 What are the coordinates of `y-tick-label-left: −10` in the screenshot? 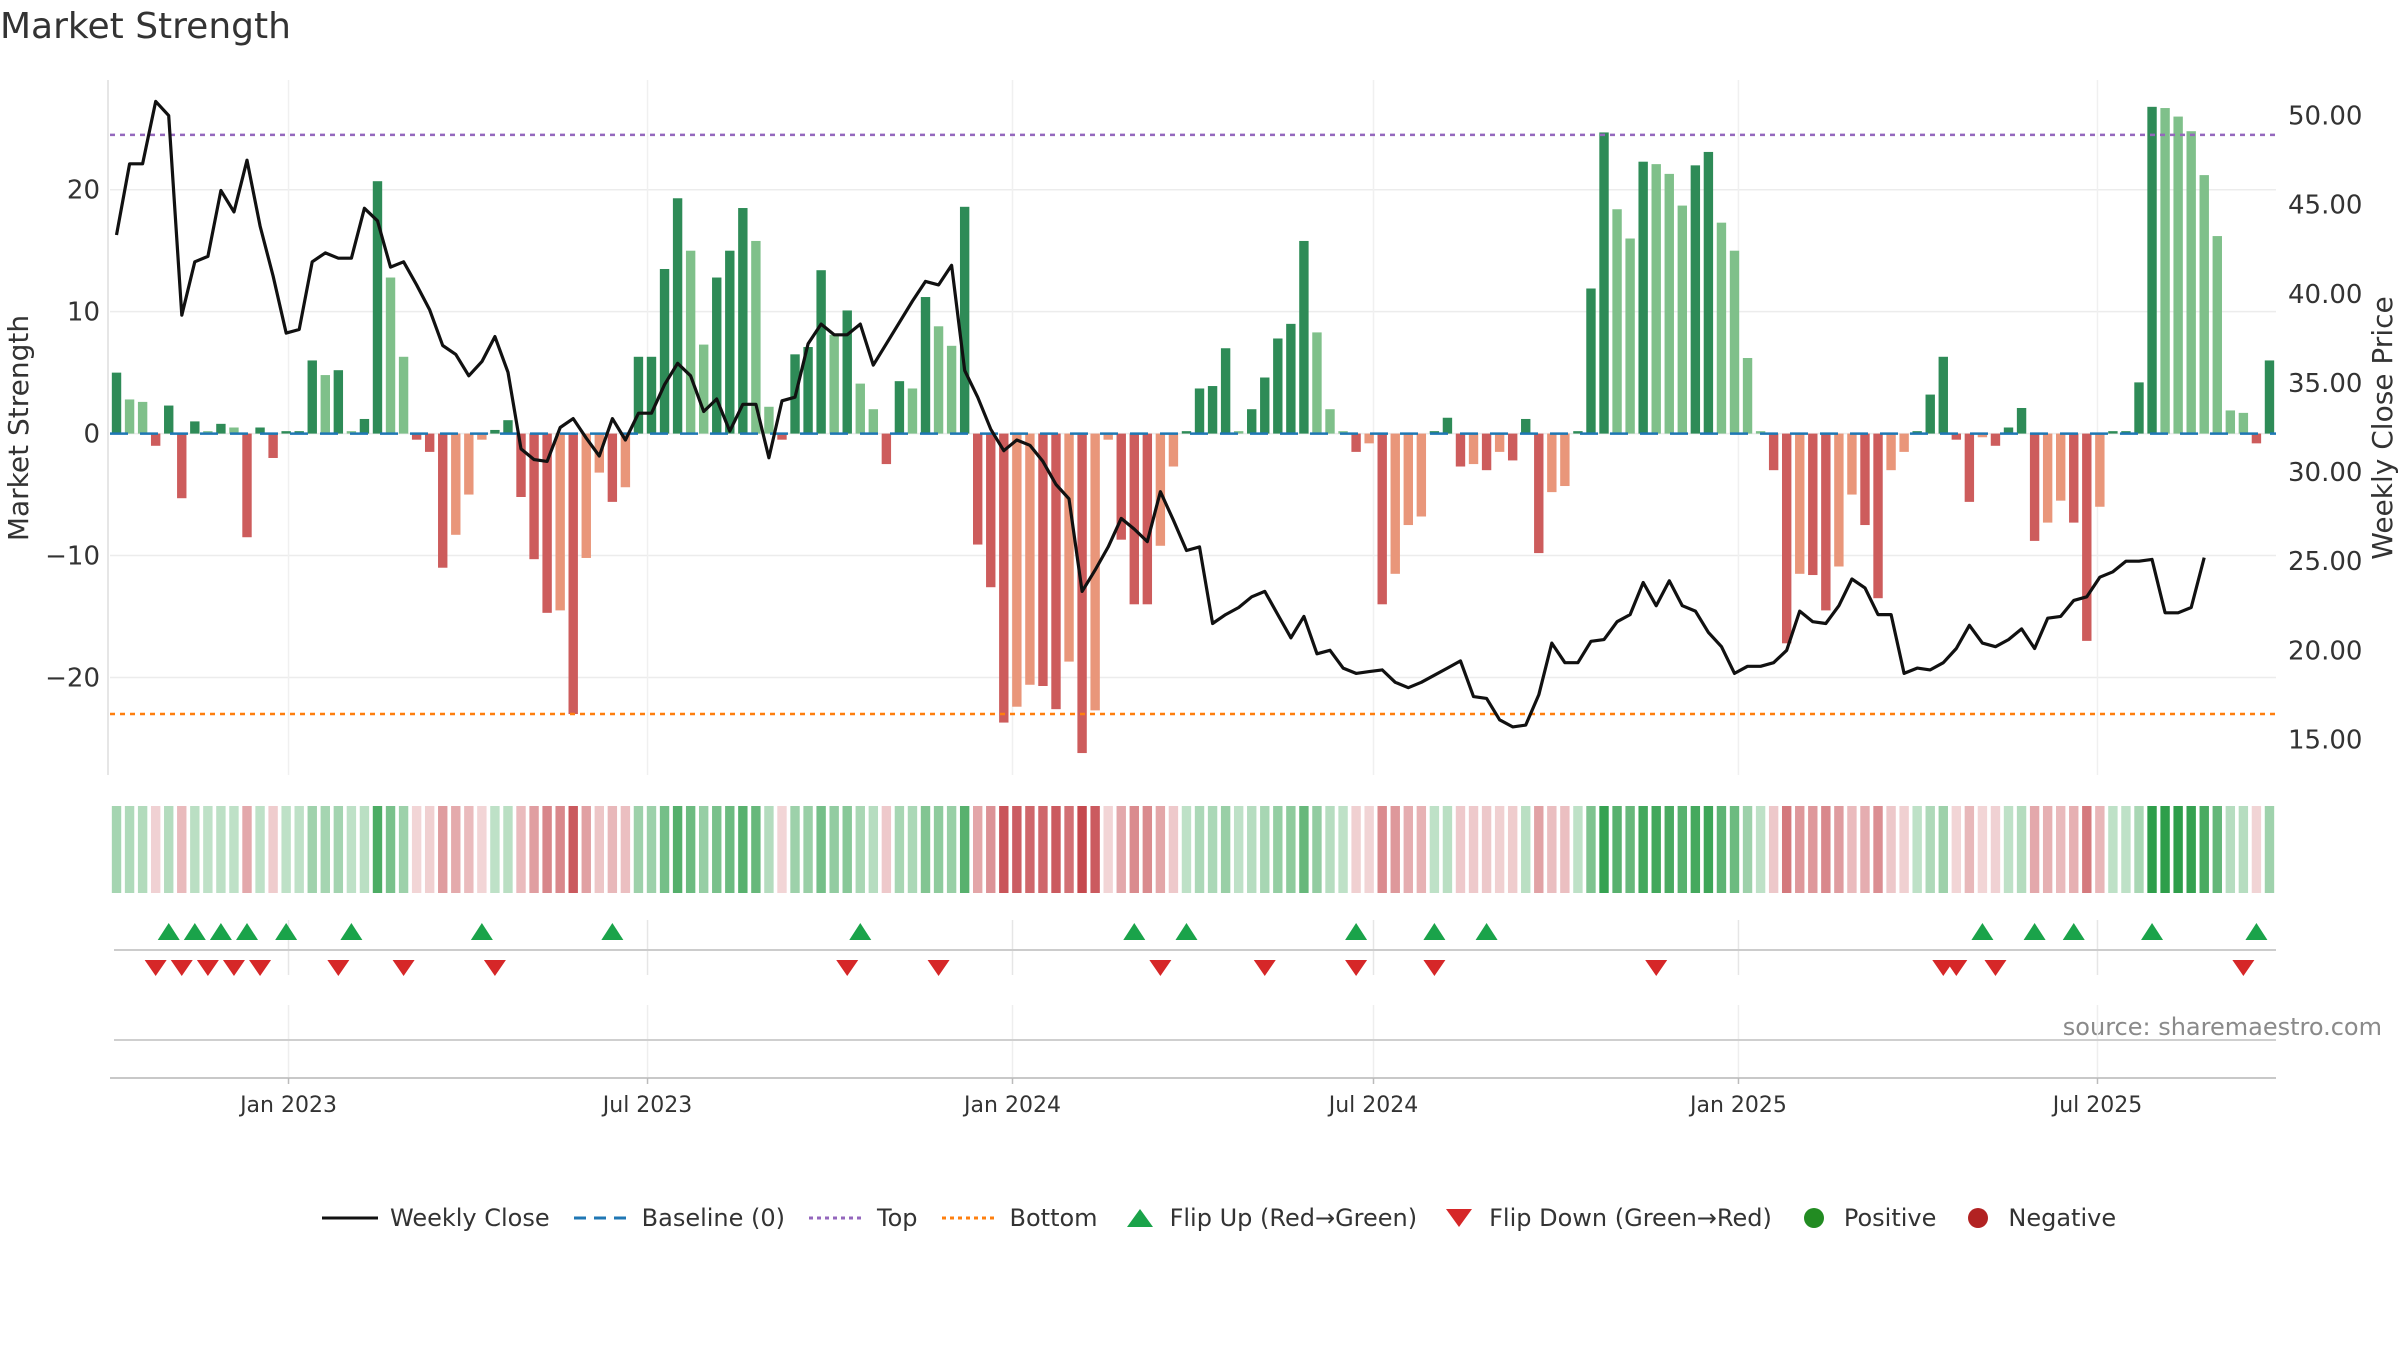 It's located at (72, 557).